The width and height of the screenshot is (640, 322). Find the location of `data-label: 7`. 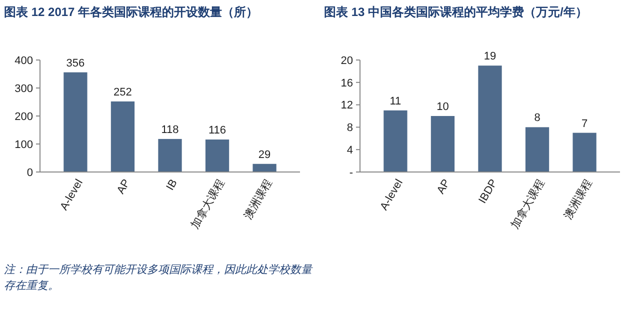

data-label: 7 is located at coordinates (584, 124).